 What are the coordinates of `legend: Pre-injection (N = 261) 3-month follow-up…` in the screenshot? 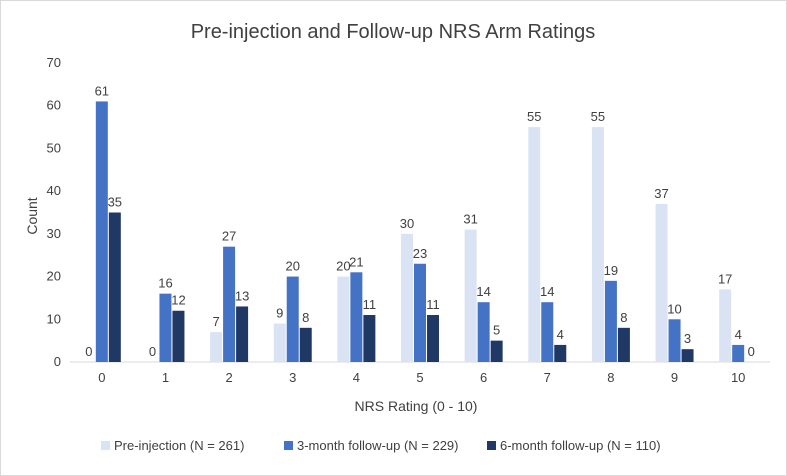 It's located at (381, 445).